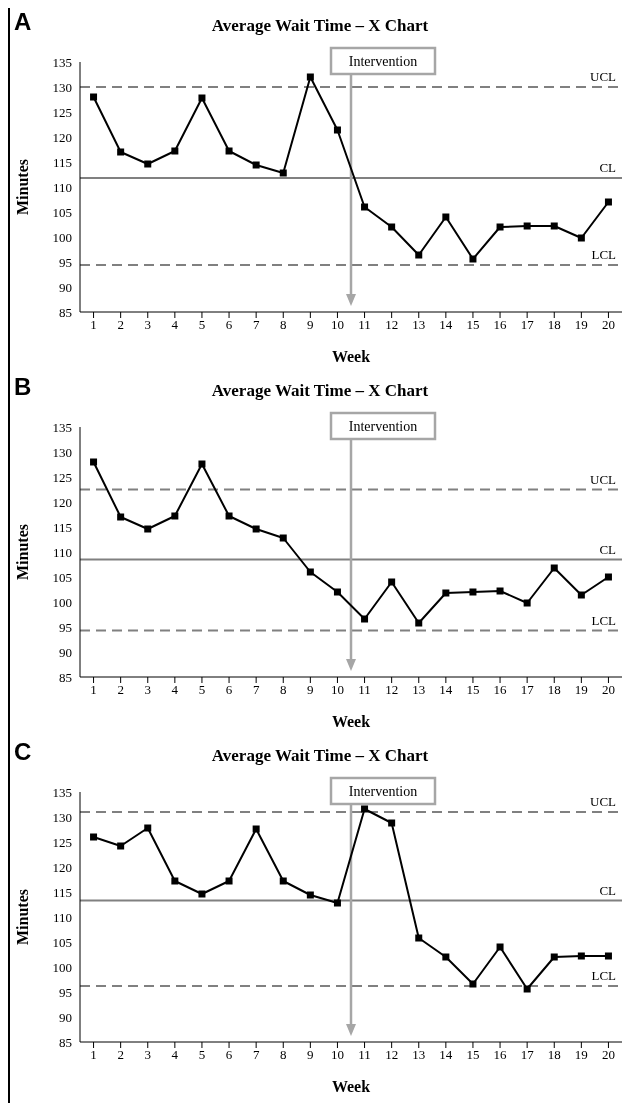 This screenshot has height=1120, width=642. Describe the element at coordinates (581, 1055) in the screenshot. I see `x-tick-label: 19` at that location.